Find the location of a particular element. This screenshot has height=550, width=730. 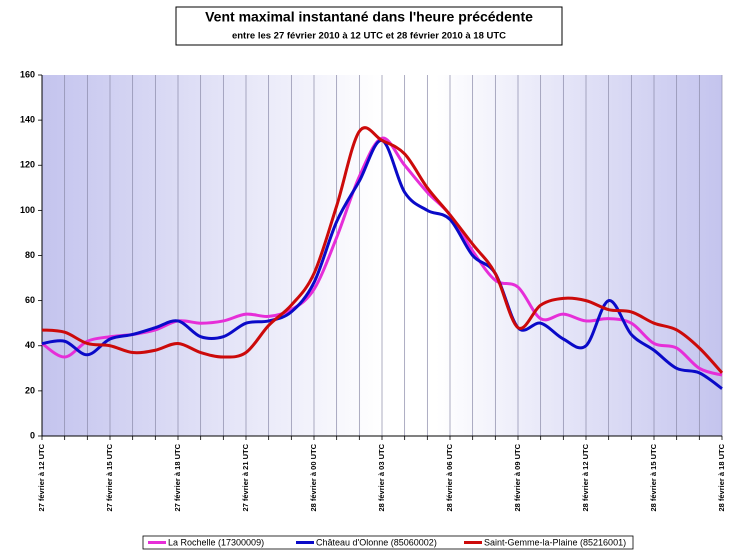

legend-label: Saint-Gemme-la-Plaine (85216001) is located at coordinates (555, 542).